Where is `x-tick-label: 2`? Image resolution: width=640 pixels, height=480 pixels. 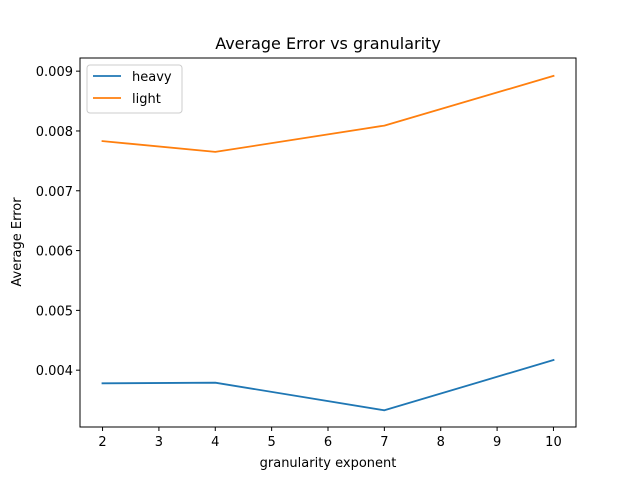 x-tick-label: 2 is located at coordinates (102, 442).